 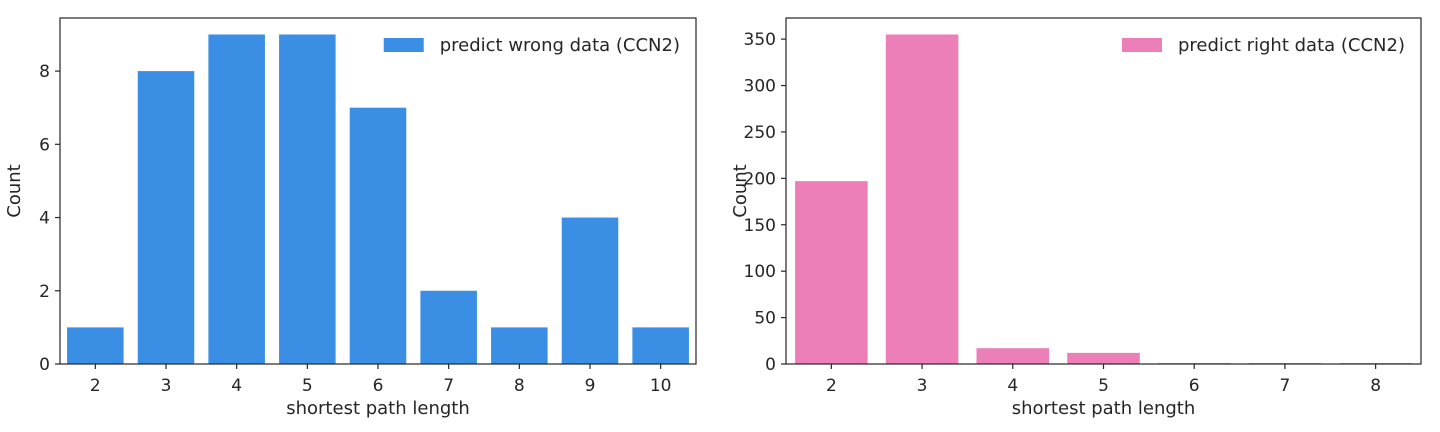 What do you see at coordinates (590, 386) in the screenshot?
I see `x-tick-label: 9` at bounding box center [590, 386].